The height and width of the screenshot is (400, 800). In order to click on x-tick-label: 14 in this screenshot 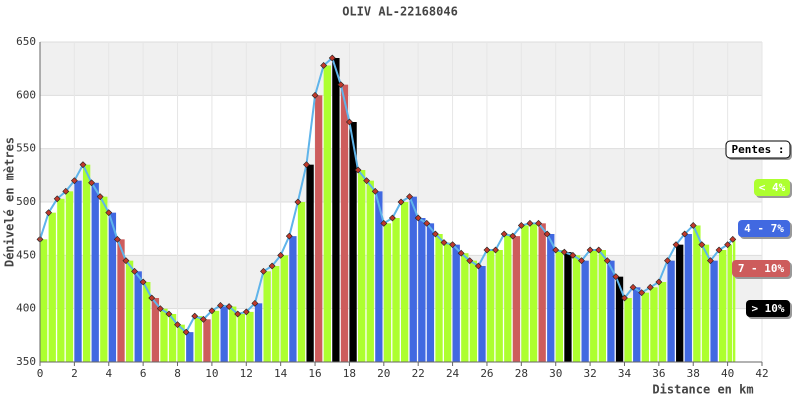, I will do `click(281, 373)`.